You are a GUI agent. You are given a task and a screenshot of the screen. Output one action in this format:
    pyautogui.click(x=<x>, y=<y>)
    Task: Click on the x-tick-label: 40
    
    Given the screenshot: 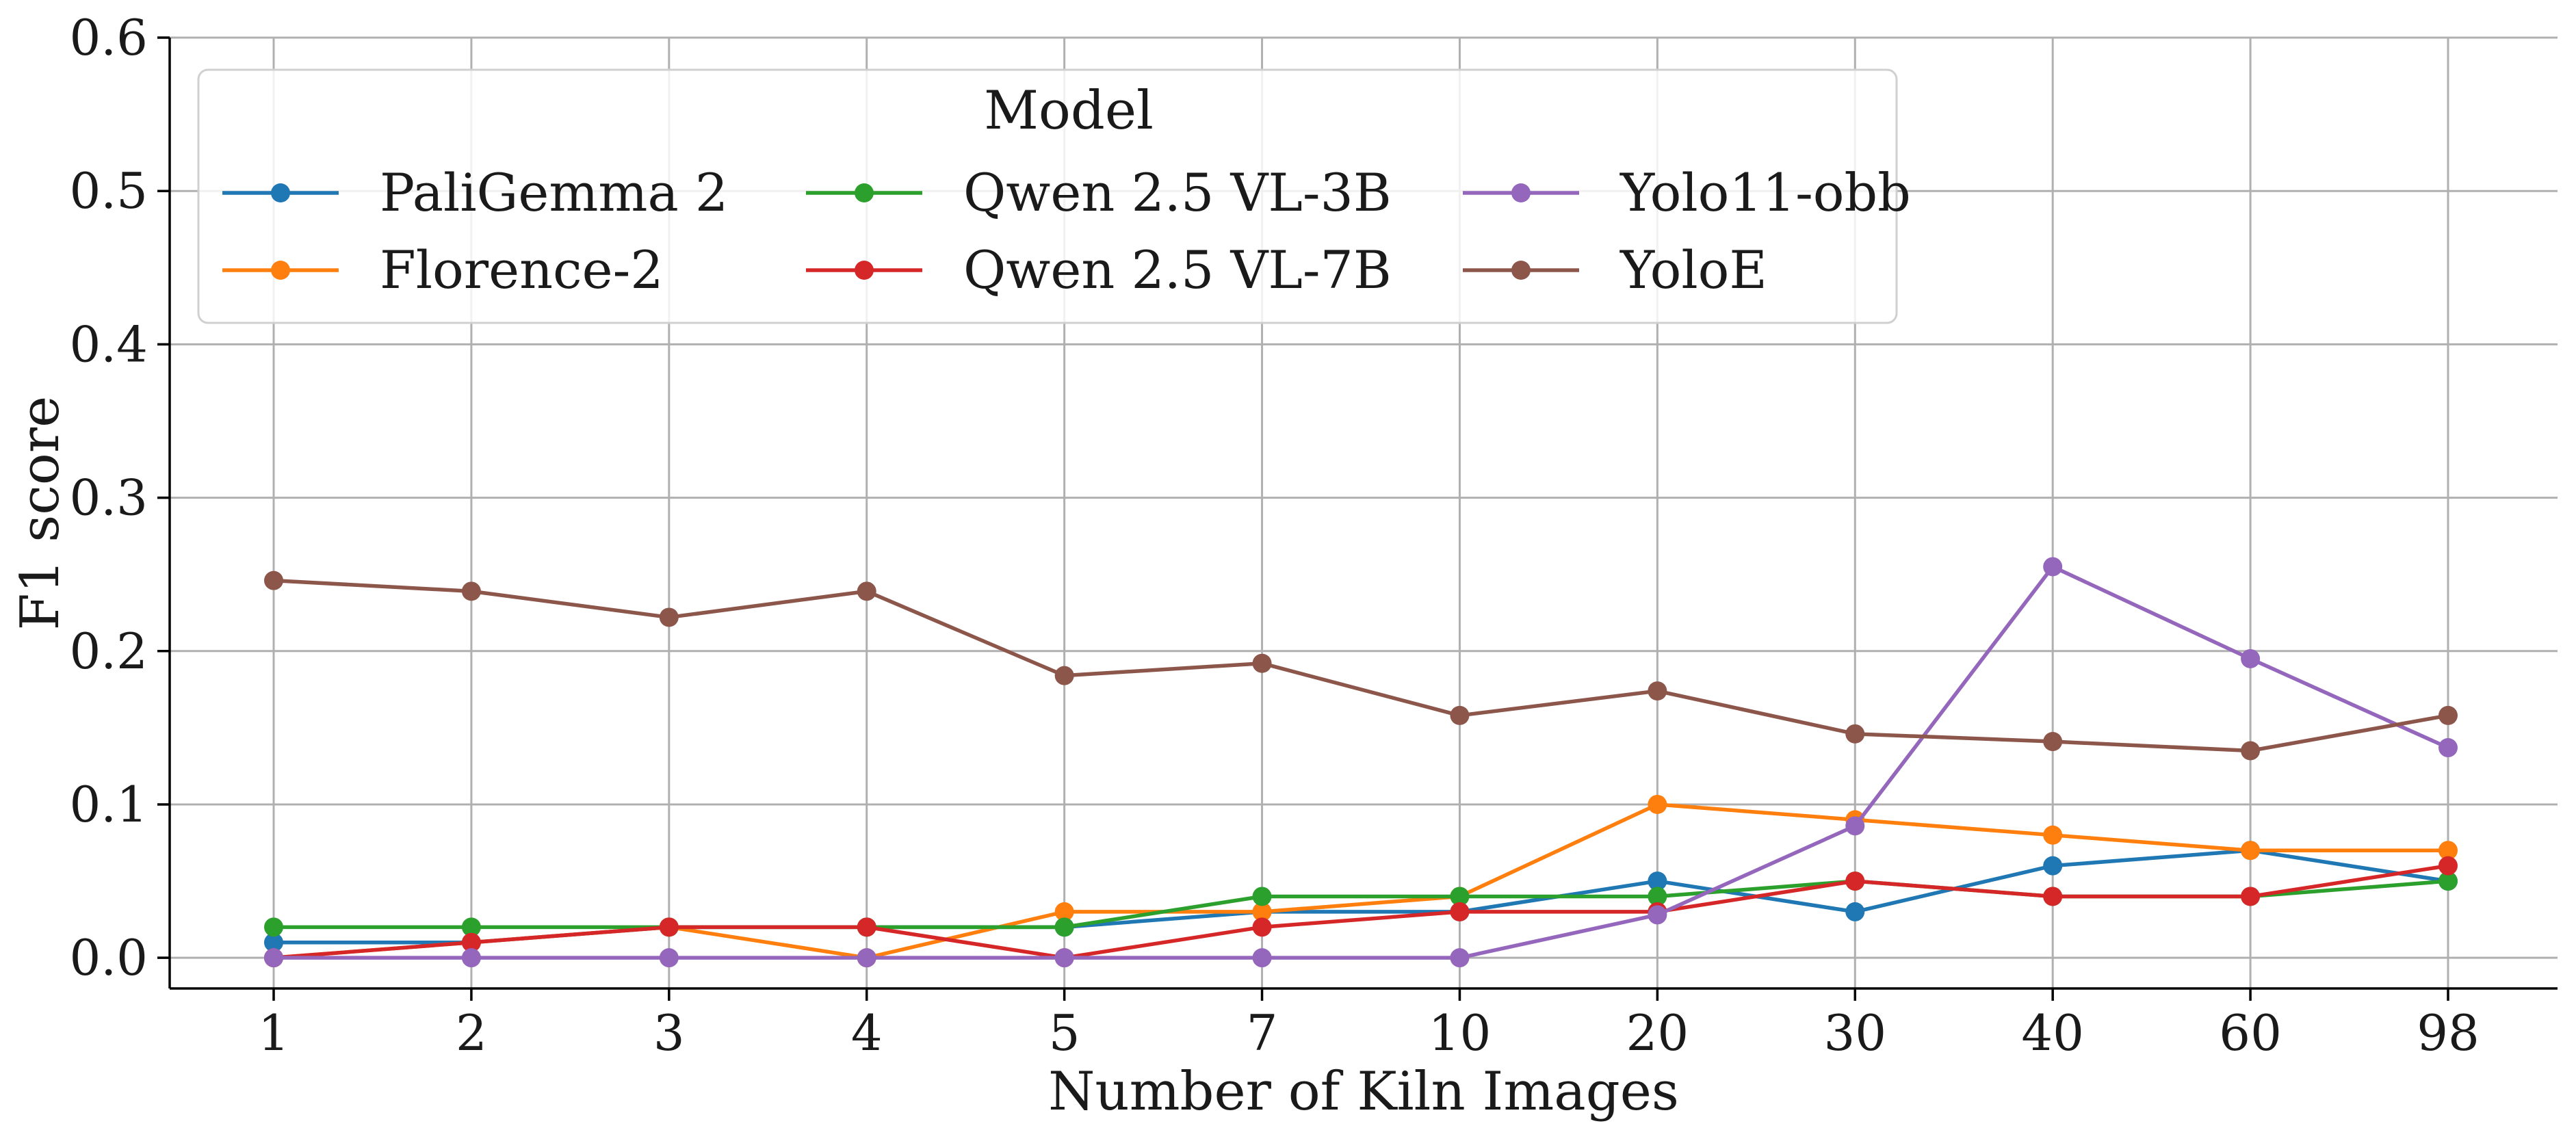 What is the action you would take?
    pyautogui.click(x=2052, y=1033)
    